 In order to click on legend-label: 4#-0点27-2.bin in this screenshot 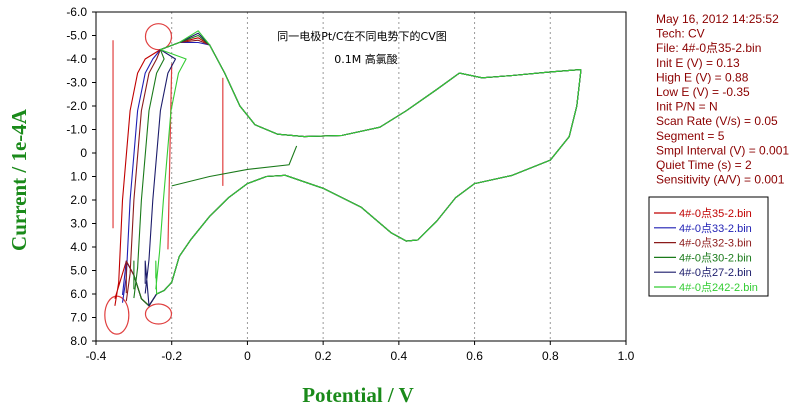, I will do `click(715, 272)`.